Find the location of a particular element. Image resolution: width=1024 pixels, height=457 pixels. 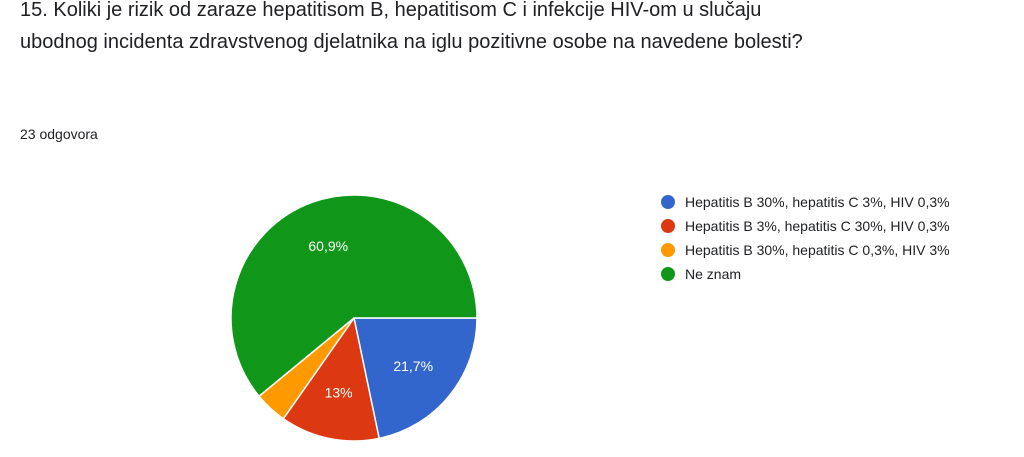

response-count: 23 odgovora is located at coordinates (59, 134).